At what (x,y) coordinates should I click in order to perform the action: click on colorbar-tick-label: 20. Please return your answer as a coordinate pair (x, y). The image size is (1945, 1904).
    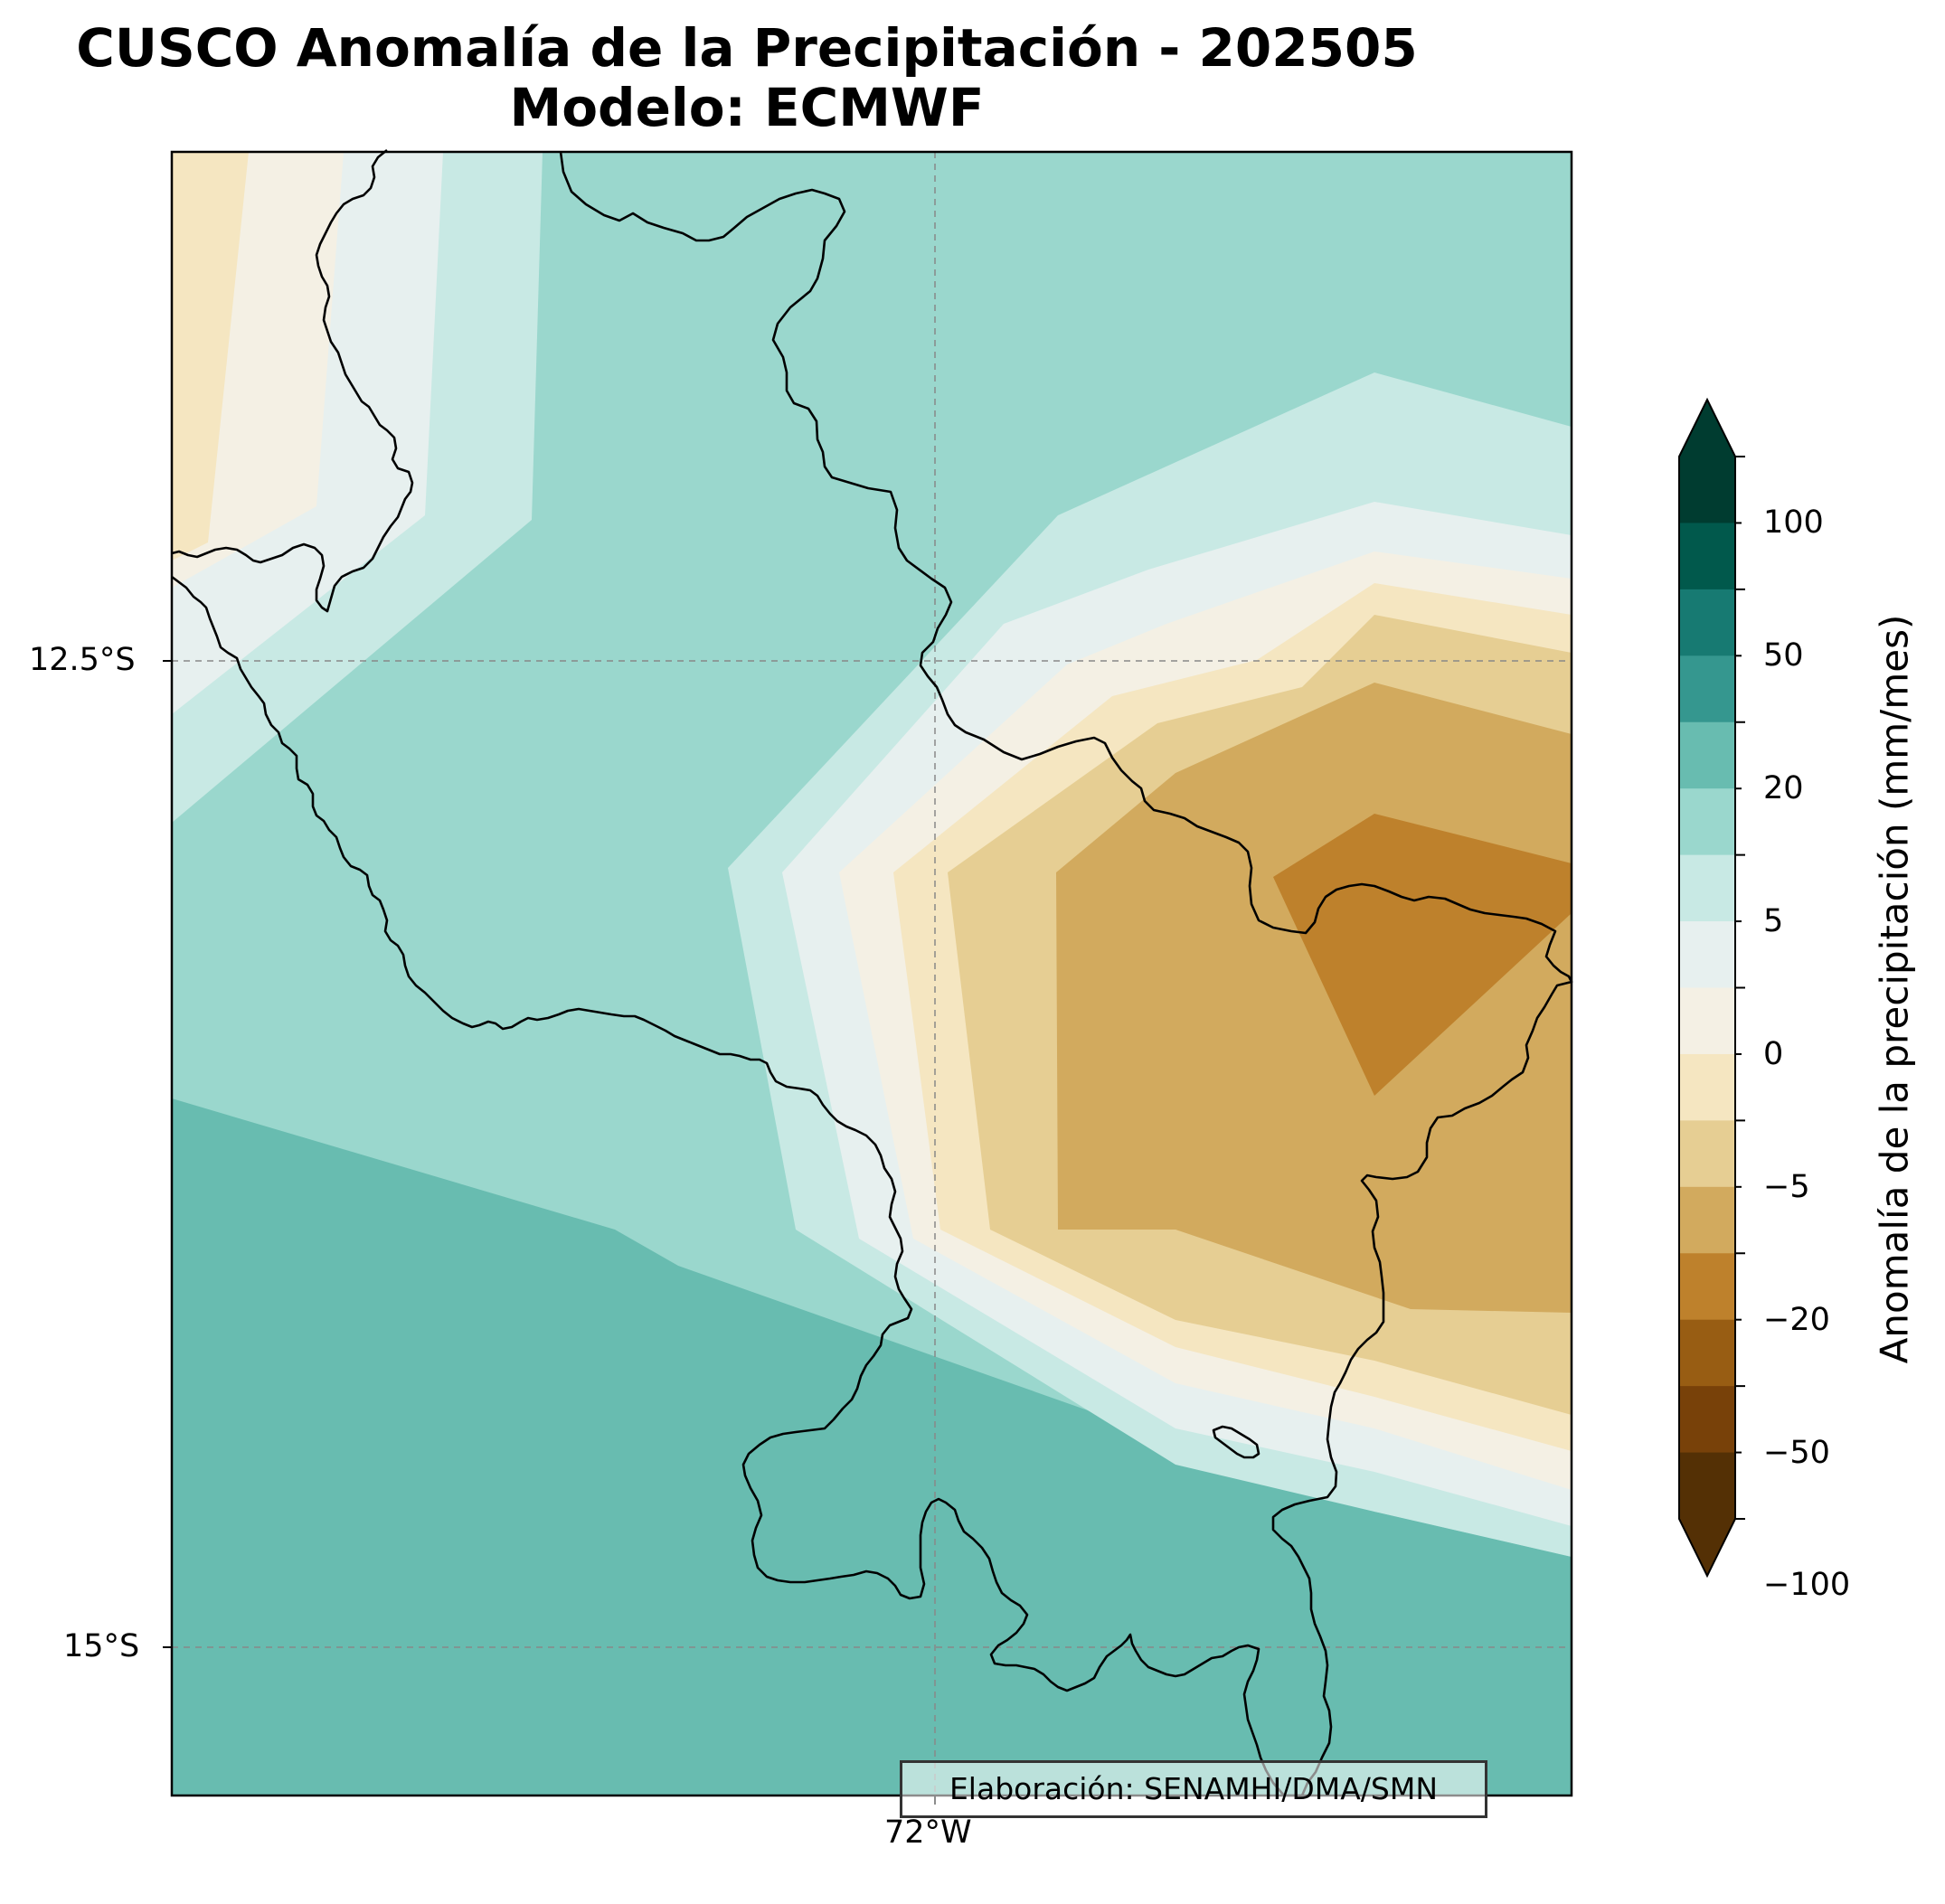
    Looking at the image, I should click on (1784, 788).